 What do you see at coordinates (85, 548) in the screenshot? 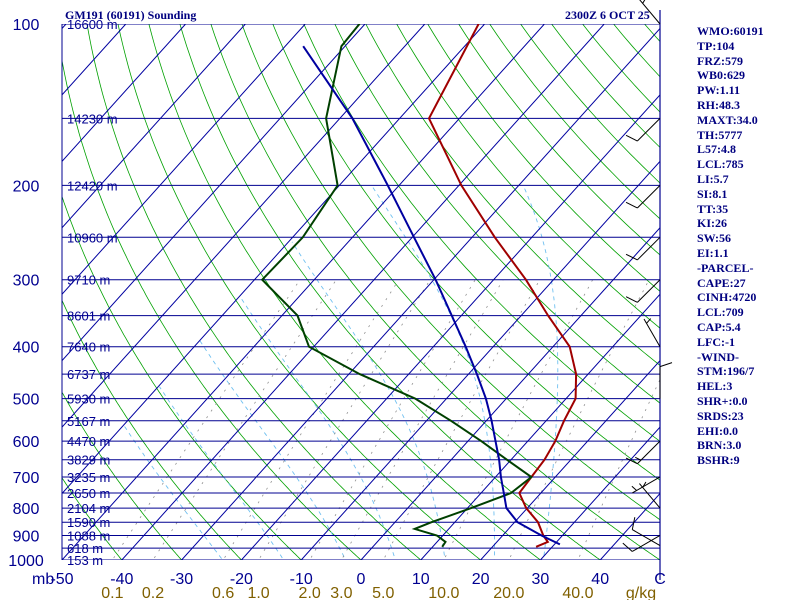
I see `height-label: 618 m` at bounding box center [85, 548].